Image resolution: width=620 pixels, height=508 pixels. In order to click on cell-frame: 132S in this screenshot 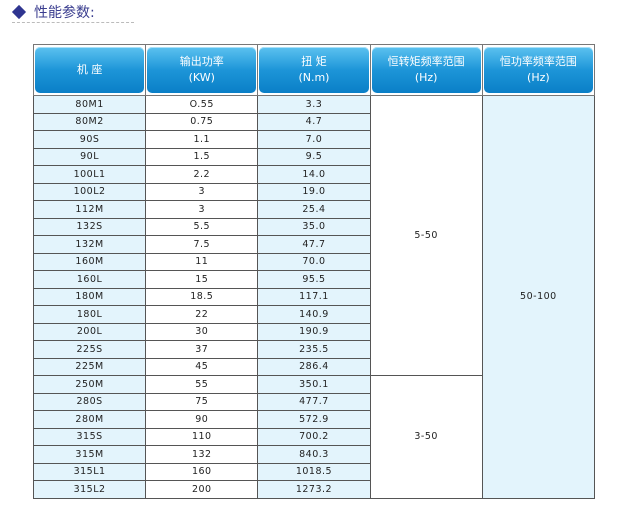, I will do `click(89, 226)`.